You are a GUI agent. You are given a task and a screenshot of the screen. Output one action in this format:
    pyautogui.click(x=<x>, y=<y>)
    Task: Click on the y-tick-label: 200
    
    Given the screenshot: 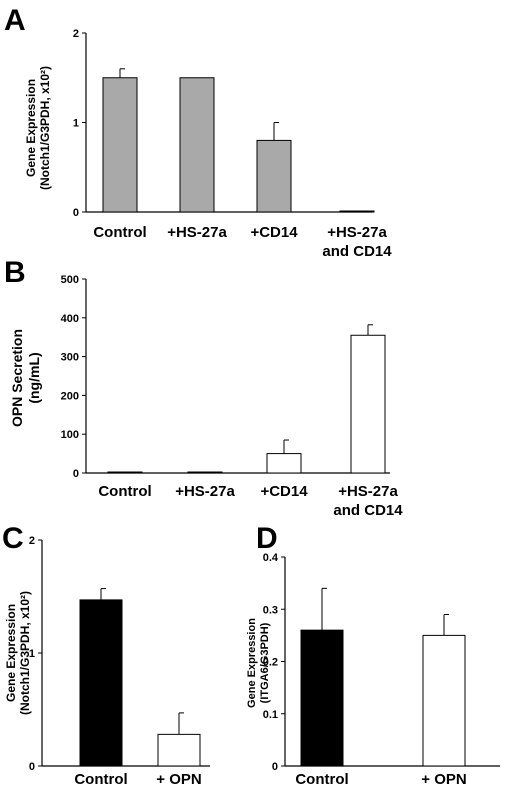 What is the action you would take?
    pyautogui.click(x=70, y=396)
    